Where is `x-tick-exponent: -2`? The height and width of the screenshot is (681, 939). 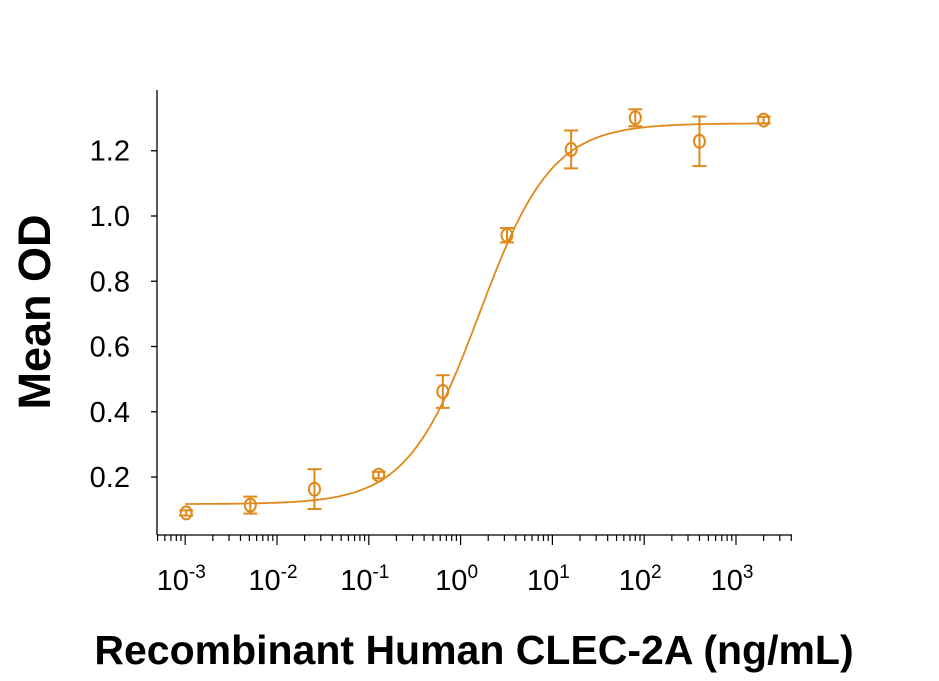
x-tick-exponent: -2 is located at coordinates (289, 572).